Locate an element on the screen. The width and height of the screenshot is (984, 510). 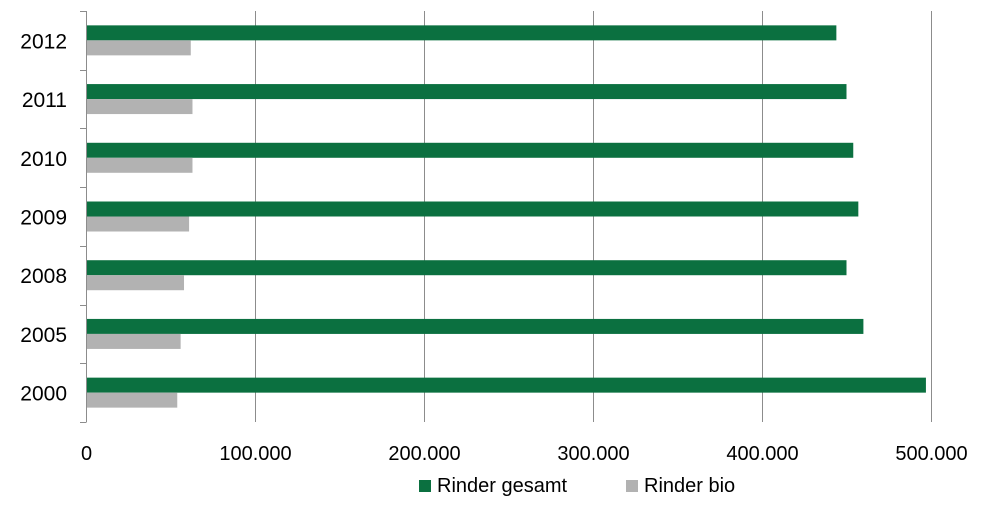
x-tick-label: 100.000 is located at coordinates (255, 454).